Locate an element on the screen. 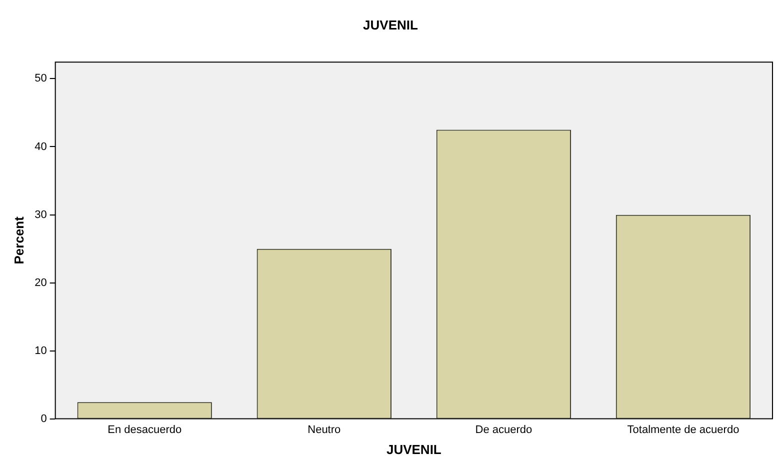 This screenshot has height=464, width=781. y-tick-label: 30 is located at coordinates (40, 214).